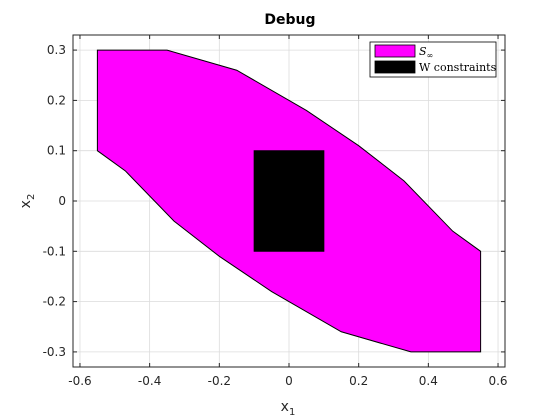  Describe the element at coordinates (54, 352) in the screenshot. I see `y-tick-label: -0.3` at that location.